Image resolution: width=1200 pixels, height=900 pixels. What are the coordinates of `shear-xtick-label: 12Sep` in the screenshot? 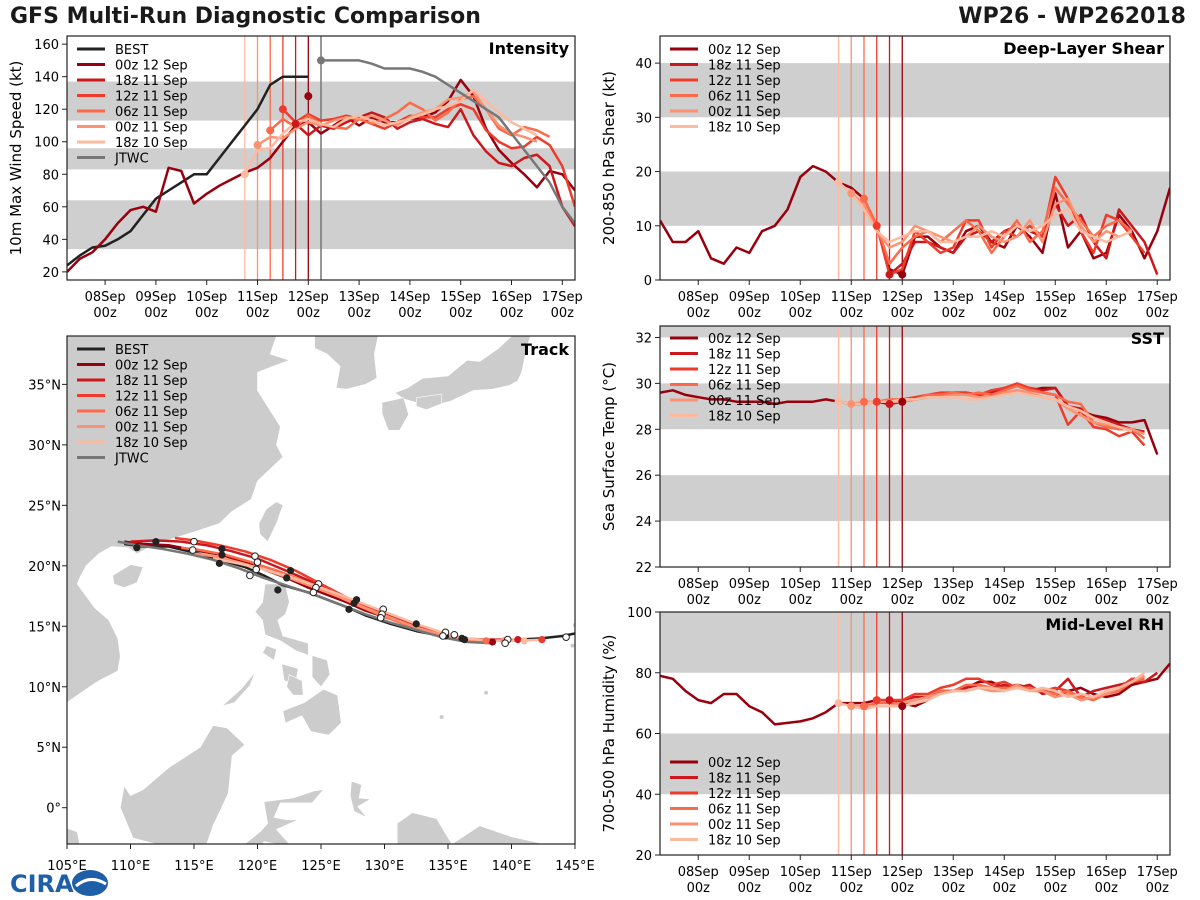 It's located at (902, 297).